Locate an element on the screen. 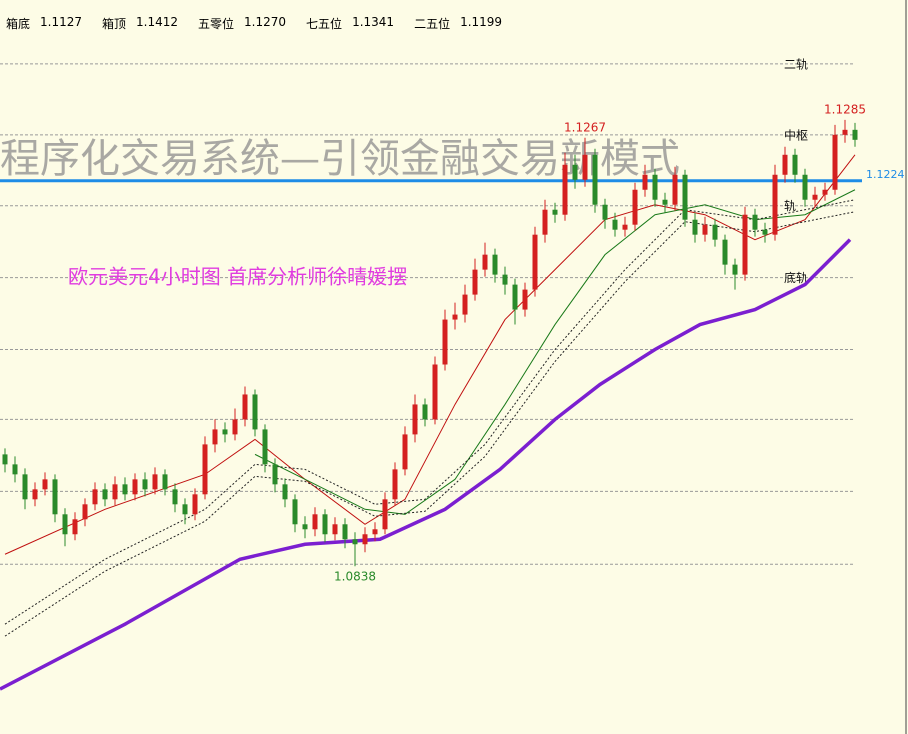  header-value: 1.1127 is located at coordinates (61, 22).